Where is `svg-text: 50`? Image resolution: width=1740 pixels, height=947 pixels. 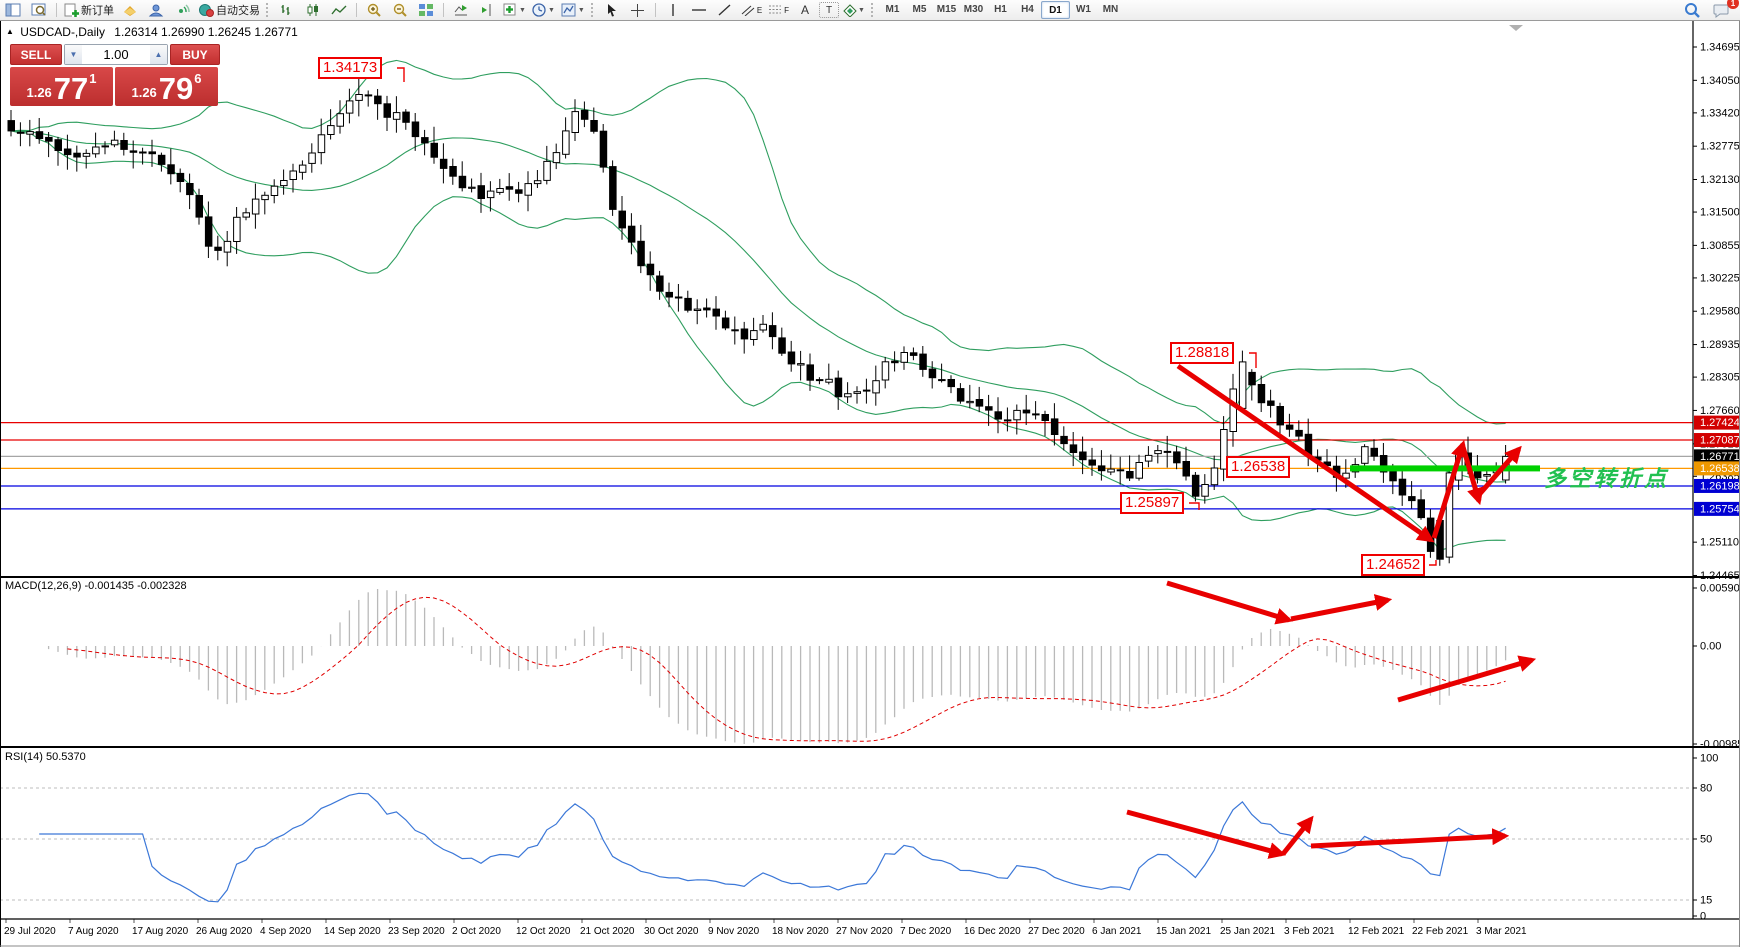 svg-text: 50 is located at coordinates (1706, 840).